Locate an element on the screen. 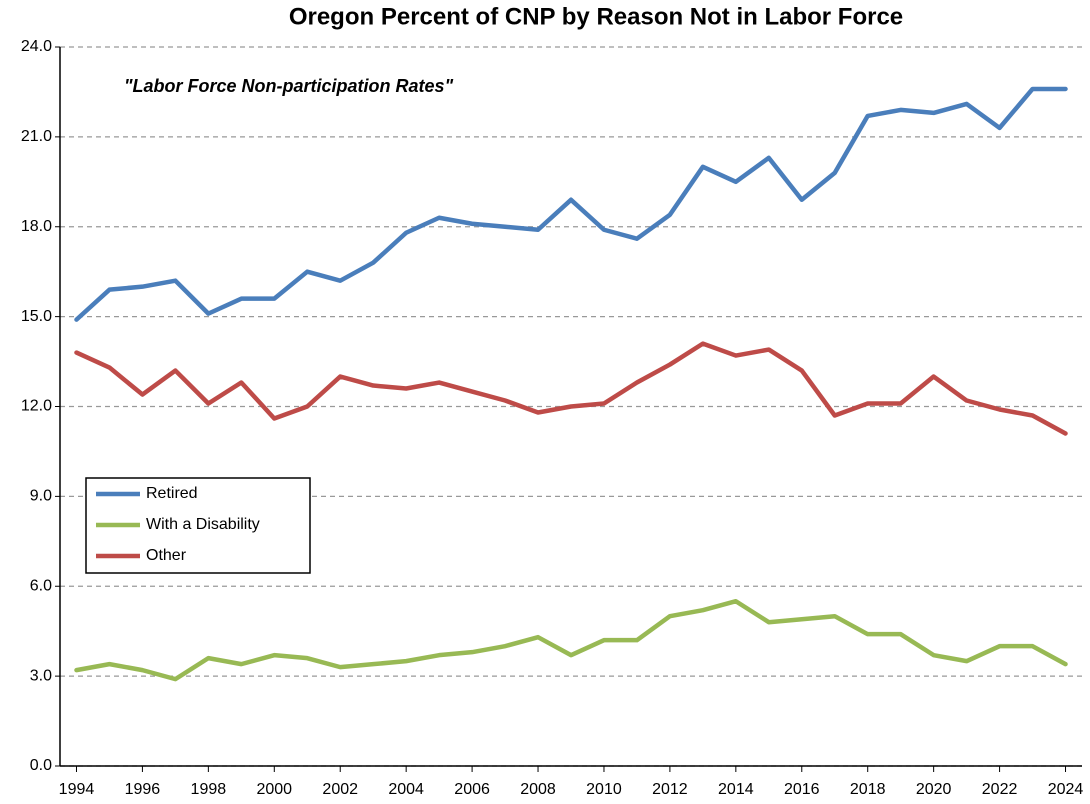  y-tick-label: 21.0 is located at coordinates (36, 136).